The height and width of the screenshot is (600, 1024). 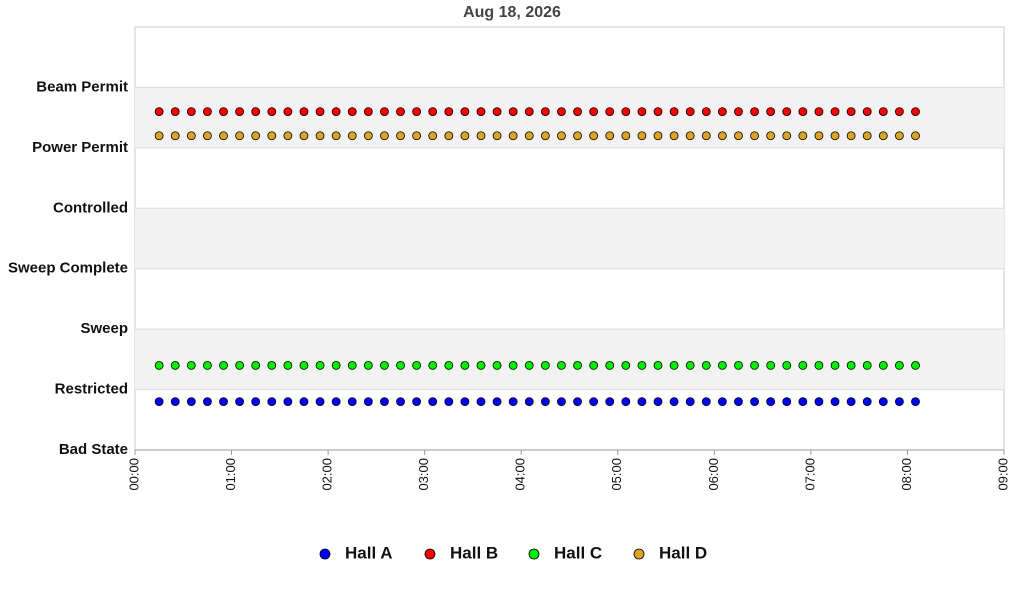 What do you see at coordinates (423, 474) in the screenshot?
I see `x-tick-label: 03:00` at bounding box center [423, 474].